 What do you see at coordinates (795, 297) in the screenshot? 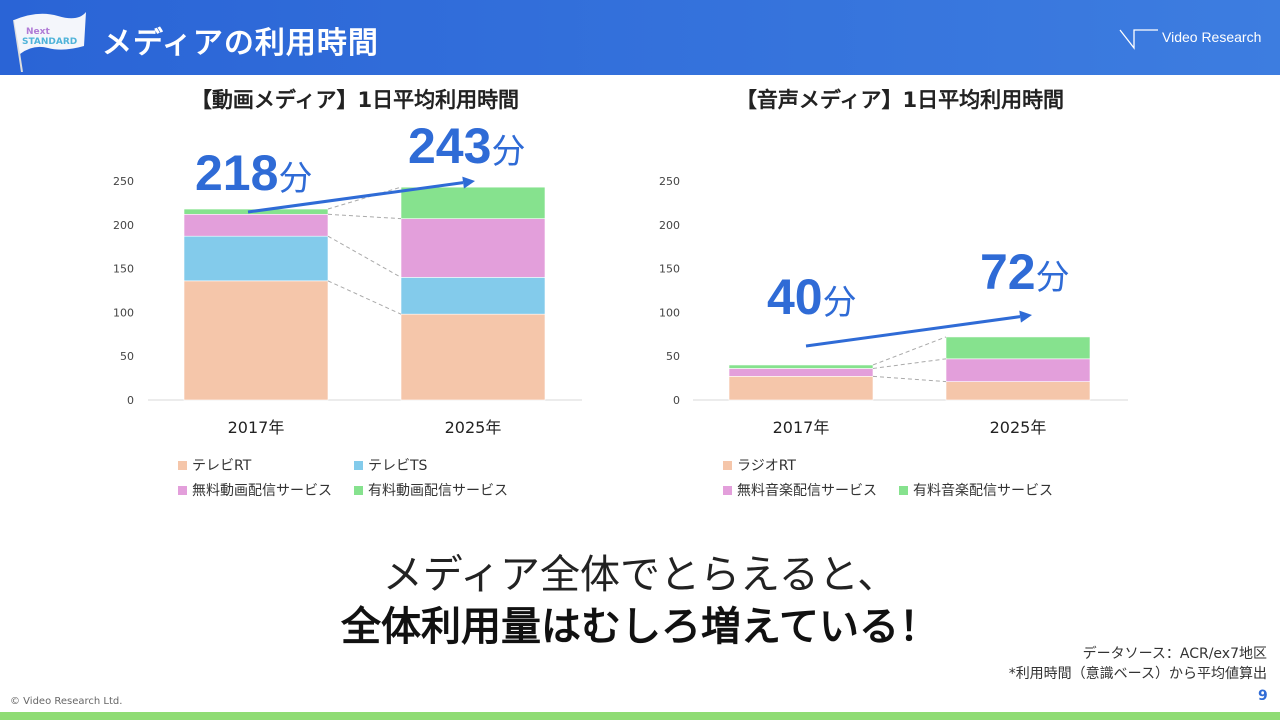
I see `total-value: 40` at bounding box center [795, 297].